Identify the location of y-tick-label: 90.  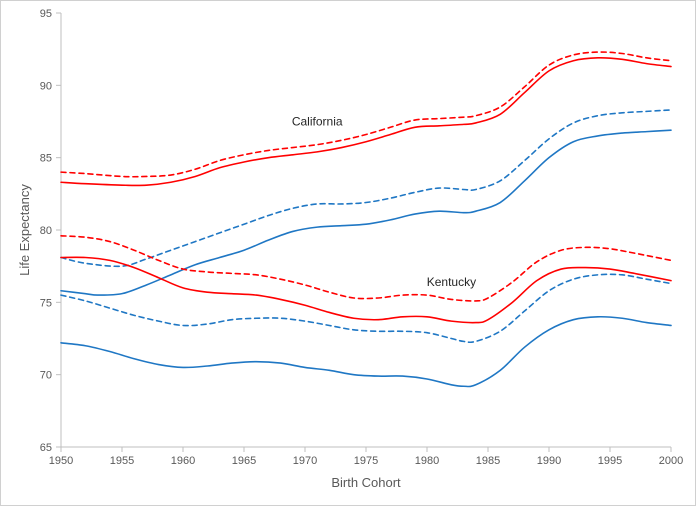
(46, 86).